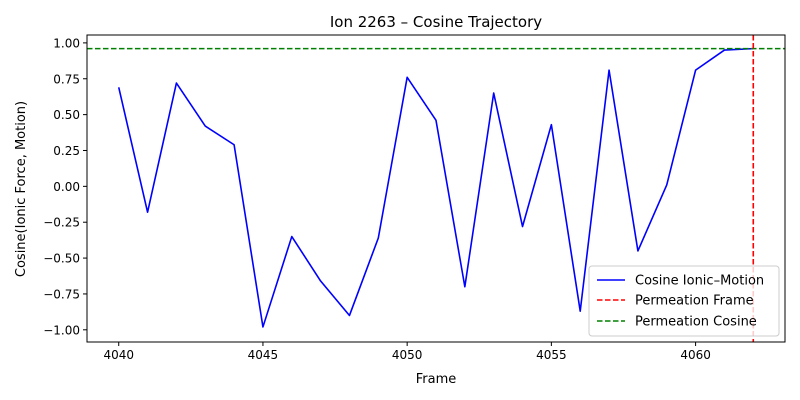 The image size is (800, 400). I want to click on x-tick-label: 4040, so click(118, 355).